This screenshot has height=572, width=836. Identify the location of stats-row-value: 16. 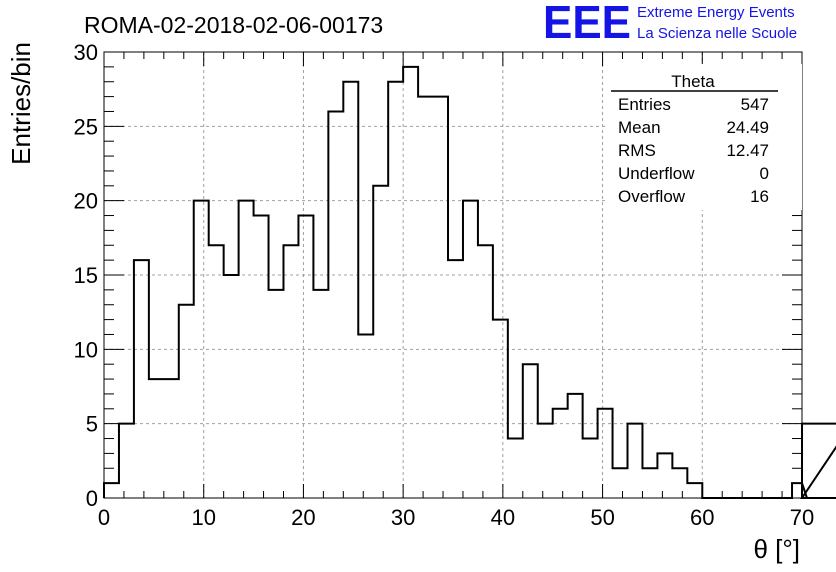
(759, 196).